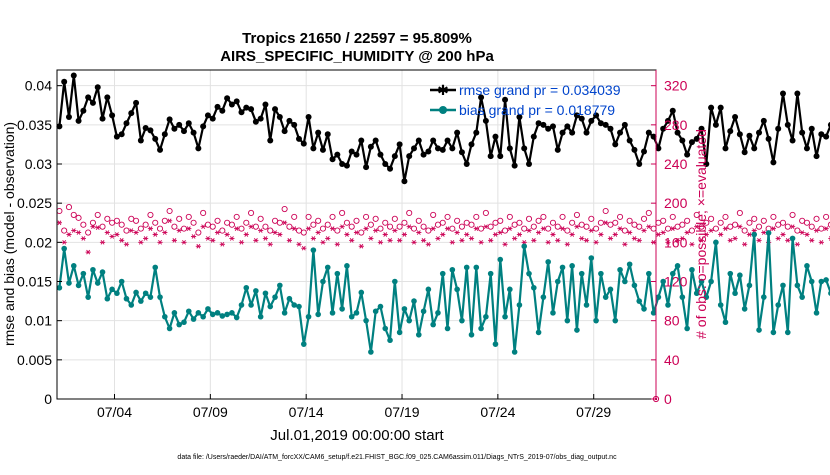 Image resolution: width=830 pixels, height=475 pixels. Describe the element at coordinates (676, 86) in the screenshot. I see `y-right-tick-label-8: 320` at that location.